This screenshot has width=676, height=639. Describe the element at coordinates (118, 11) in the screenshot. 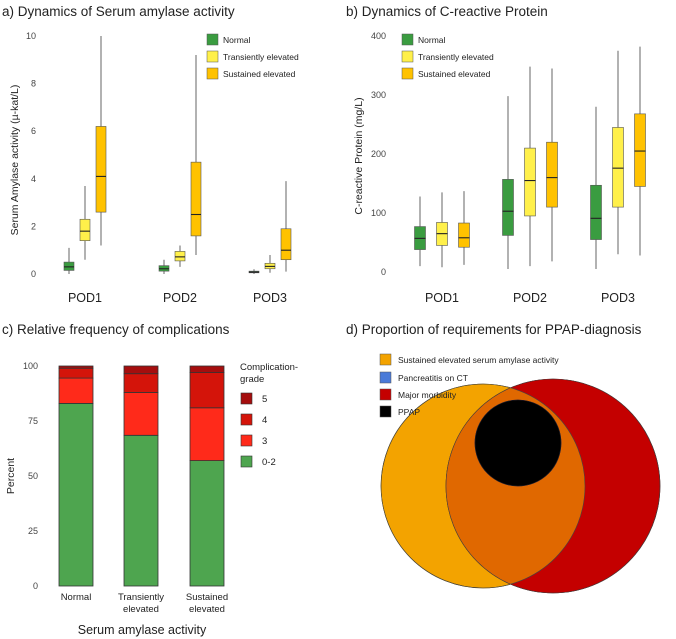

I see `panel-a-title: a) Dynamics of Serum amylase activity` at that location.